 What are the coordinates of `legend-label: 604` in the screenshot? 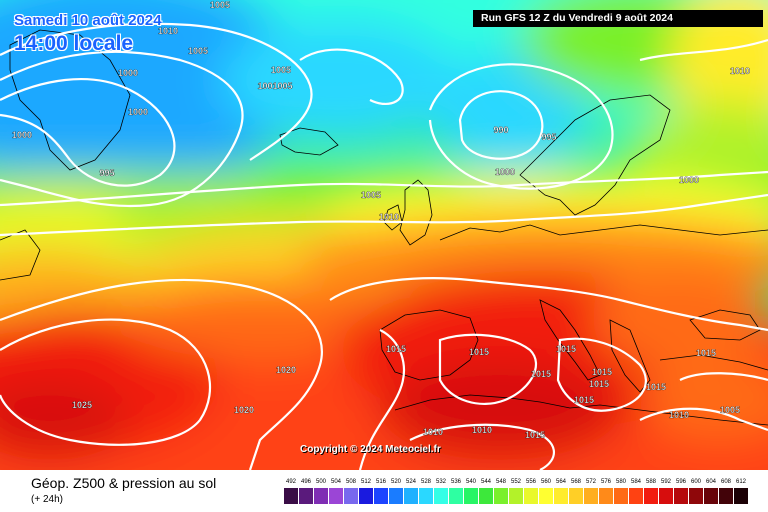 It's located at (710, 482).